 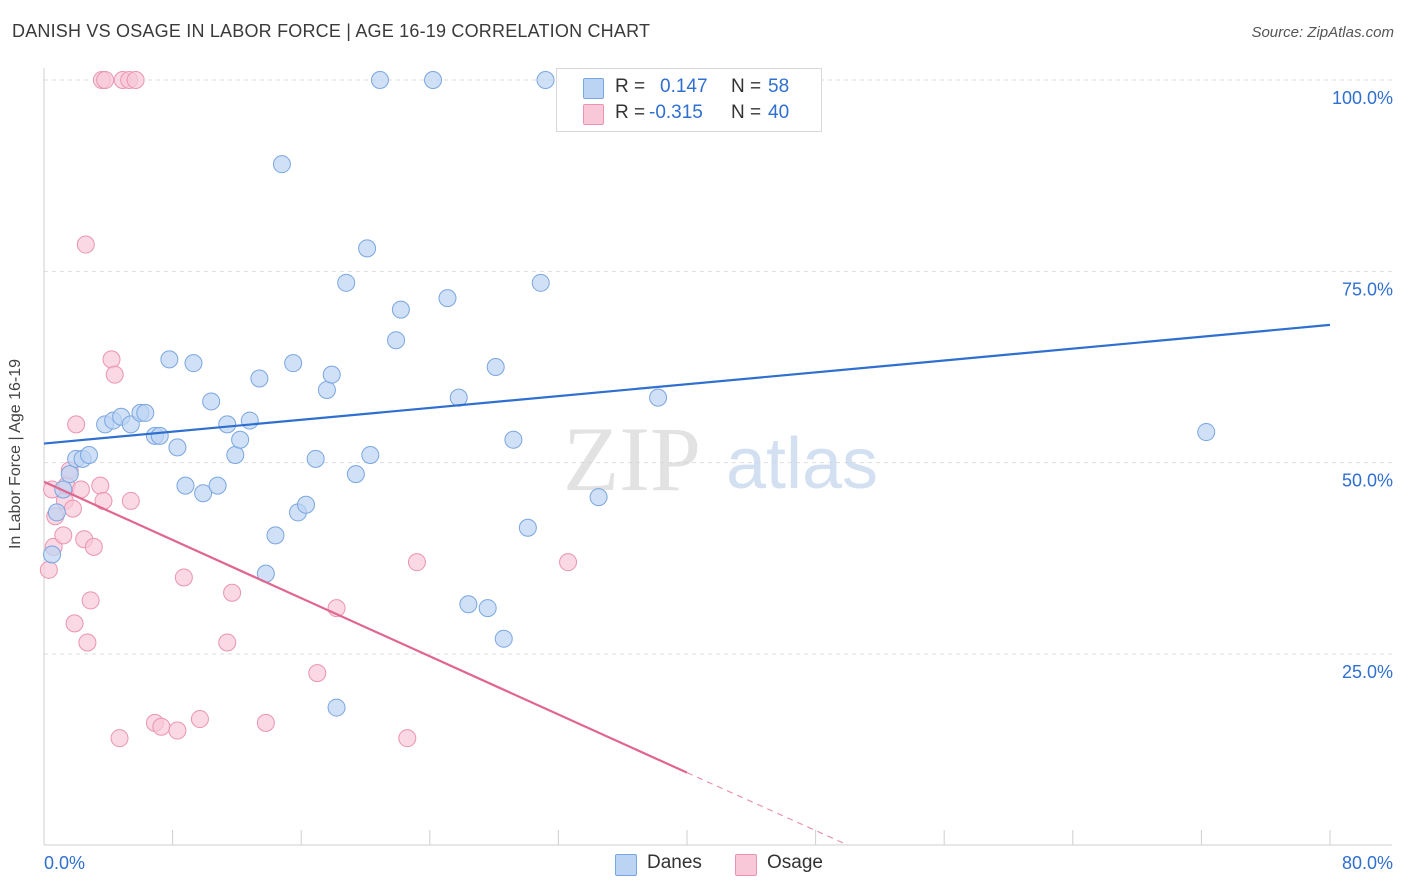 I want to click on legend-row-osage: R = -0.315 N = 40, so click(x=689, y=114).